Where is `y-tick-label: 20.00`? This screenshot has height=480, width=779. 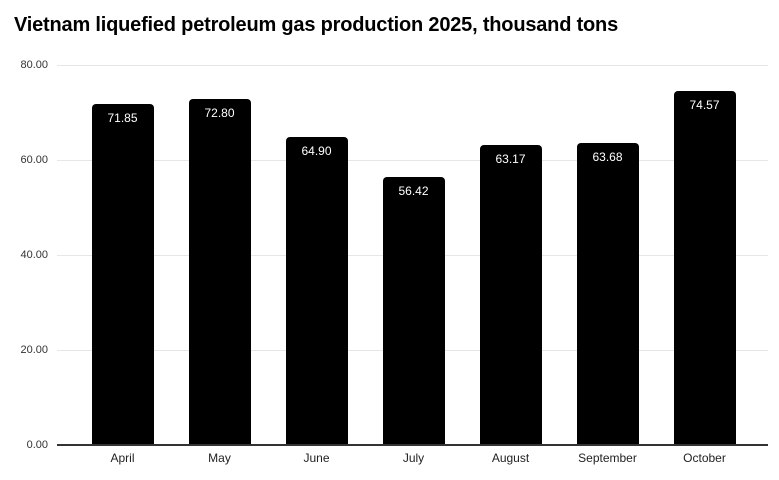 y-tick-label: 20.00 is located at coordinates (34, 350).